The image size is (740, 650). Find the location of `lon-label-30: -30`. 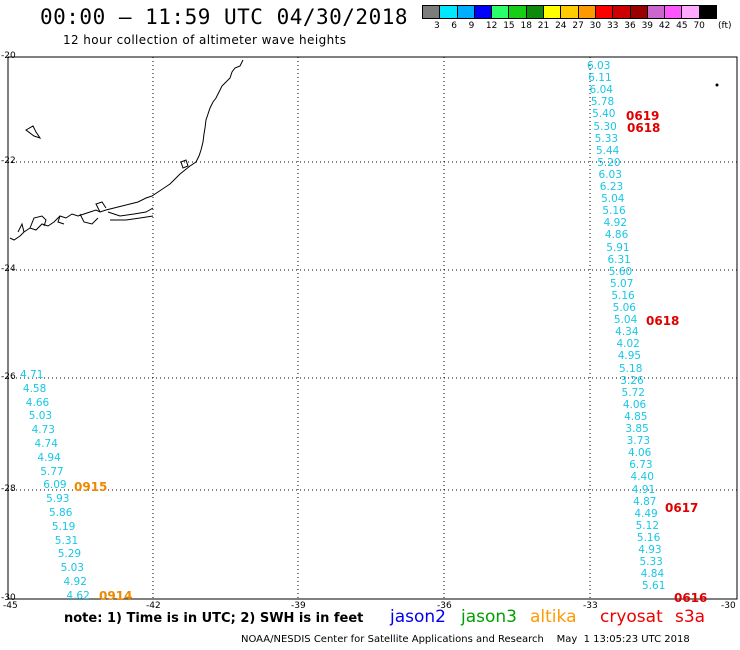

lon-label-30: -30 is located at coordinates (728, 606).